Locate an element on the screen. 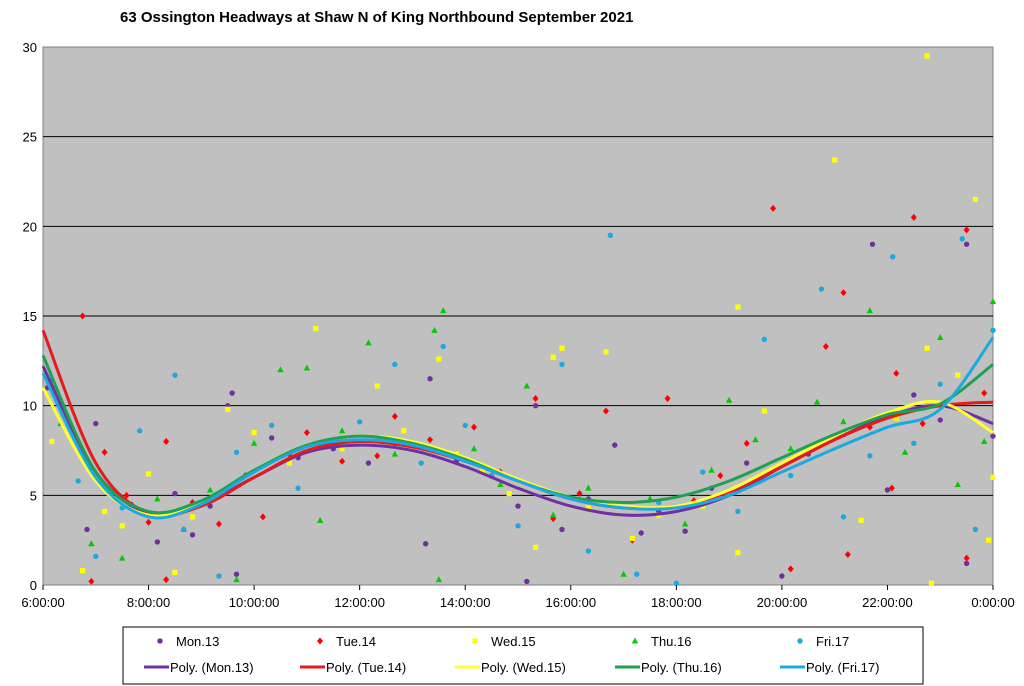 Image resolution: width=1024 pixels, height=686 pixels. x-tick-label: 12:00:00 is located at coordinates (359, 602).